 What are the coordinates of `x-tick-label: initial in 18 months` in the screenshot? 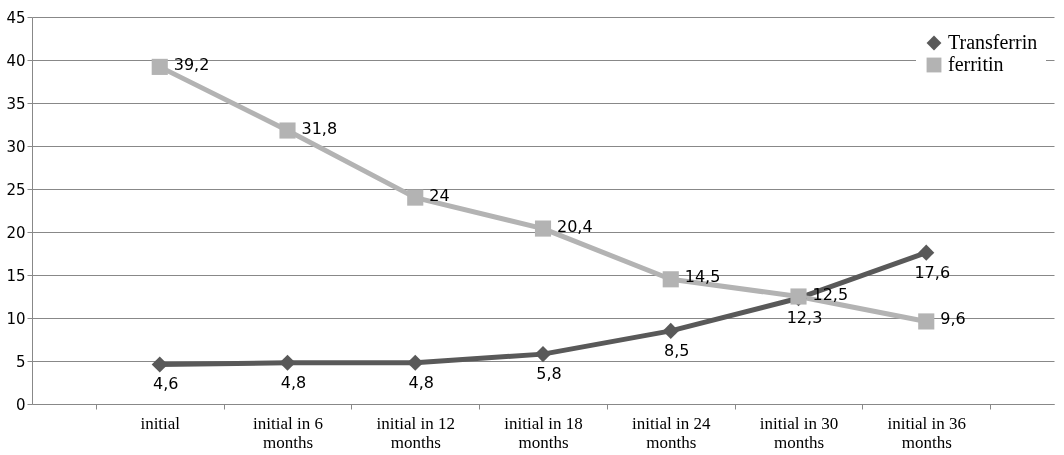 It's located at (543, 432).